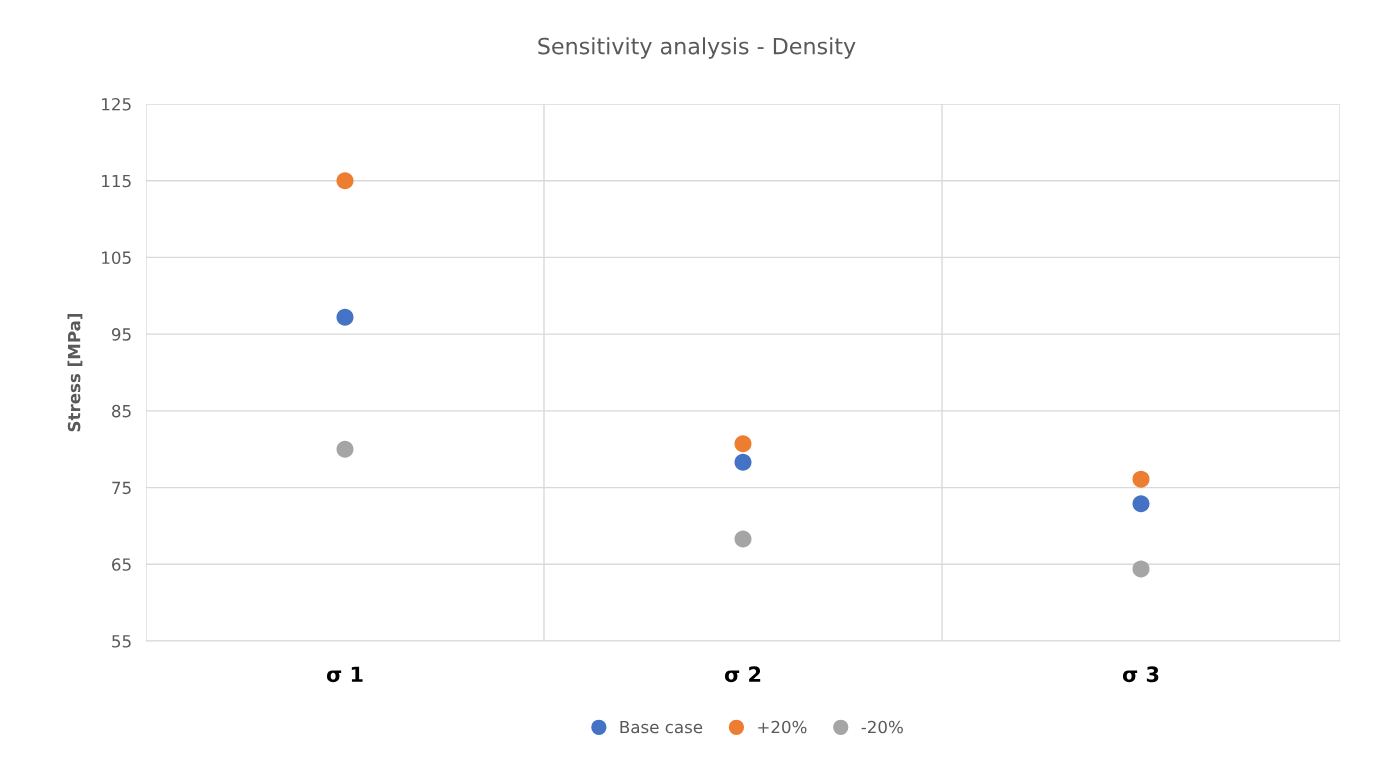 This screenshot has height=767, width=1393. What do you see at coordinates (782, 727) in the screenshot?
I see `legend-label: +20%` at bounding box center [782, 727].